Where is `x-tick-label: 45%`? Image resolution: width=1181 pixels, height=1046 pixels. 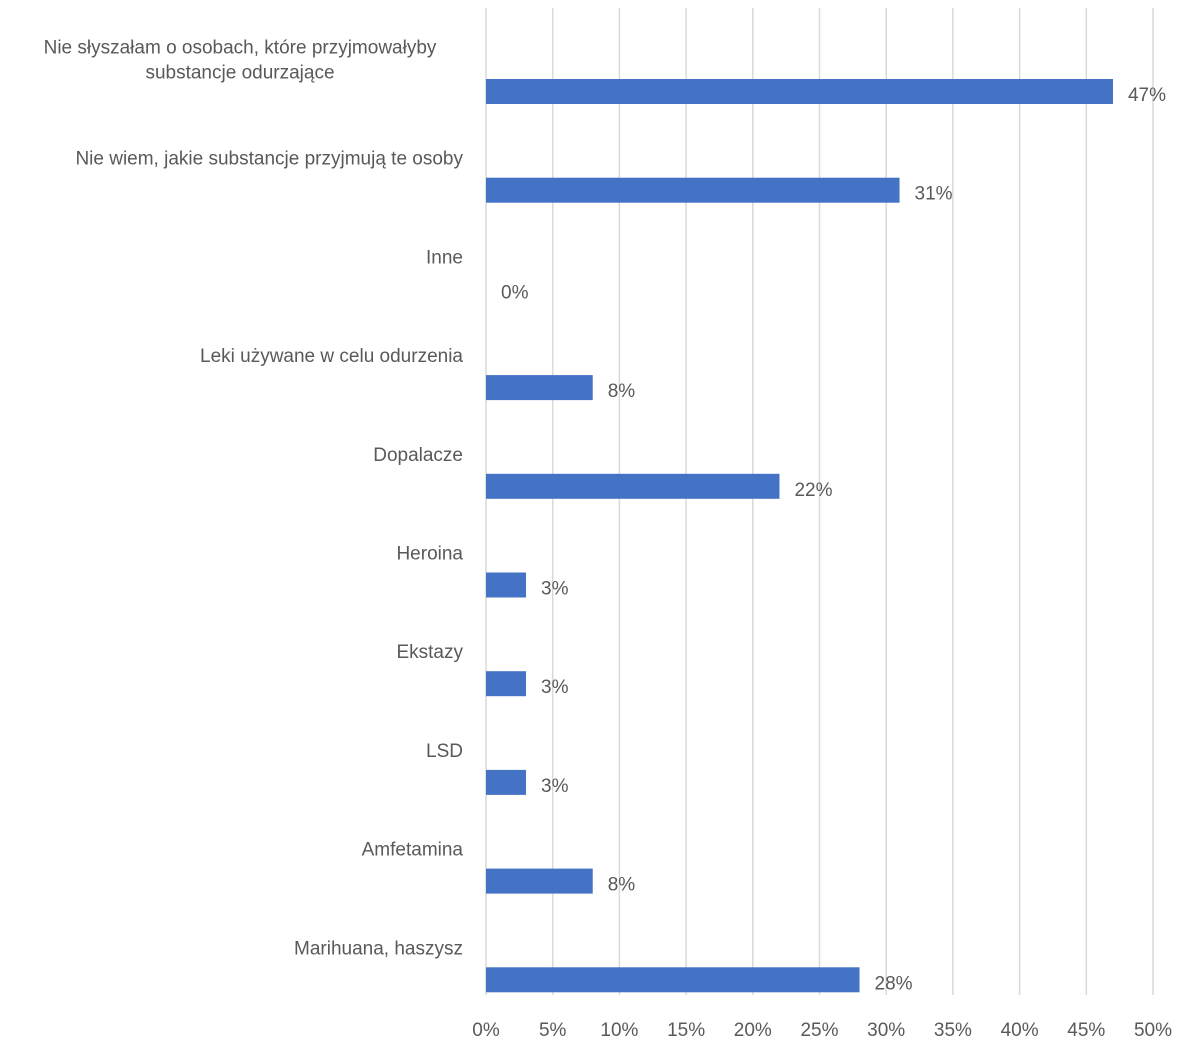
x-tick-label: 45% is located at coordinates (1086, 1030).